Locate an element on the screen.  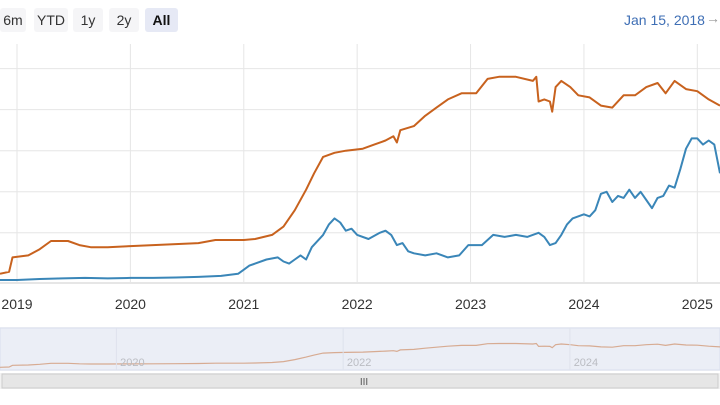
date-arrow-icon: → is located at coordinates (713, 18).